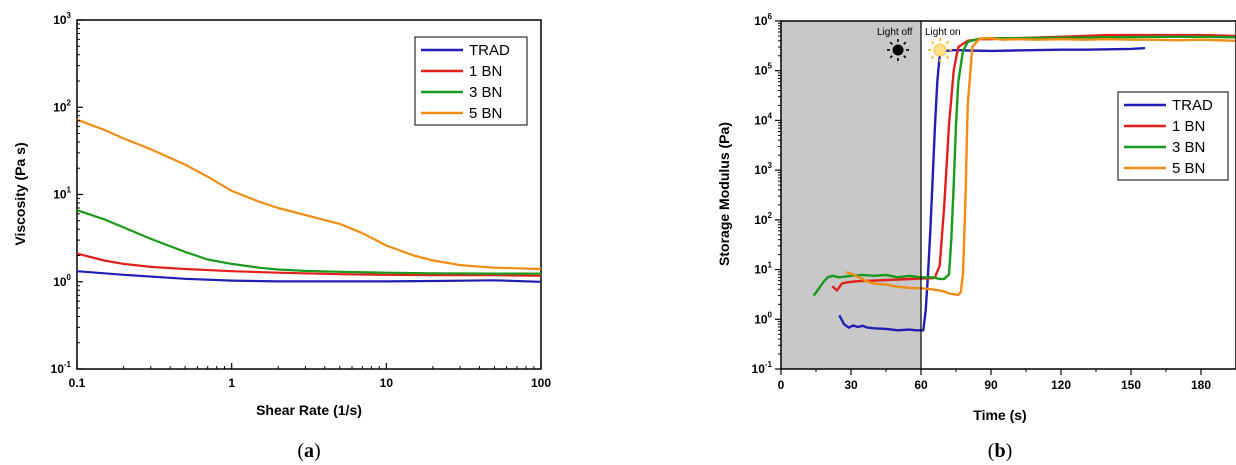 The image size is (1236, 465). I want to click on x-tick-label: 180, so click(1201, 385).